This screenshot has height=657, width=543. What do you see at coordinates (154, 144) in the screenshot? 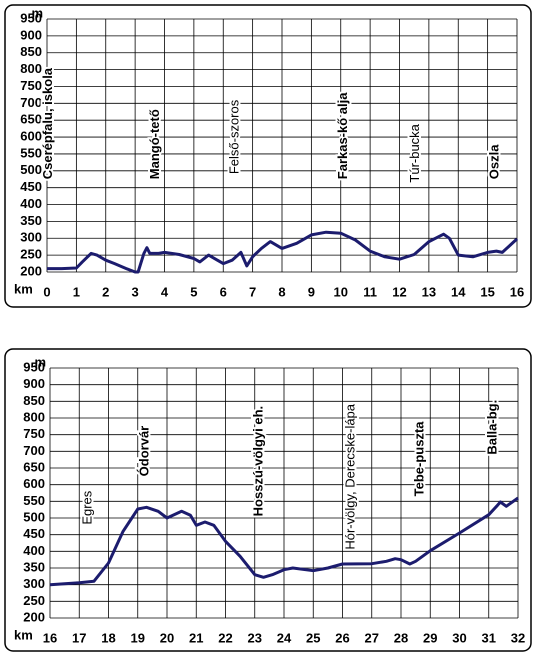
I see `annotation: Mangó-tető` at bounding box center [154, 144].